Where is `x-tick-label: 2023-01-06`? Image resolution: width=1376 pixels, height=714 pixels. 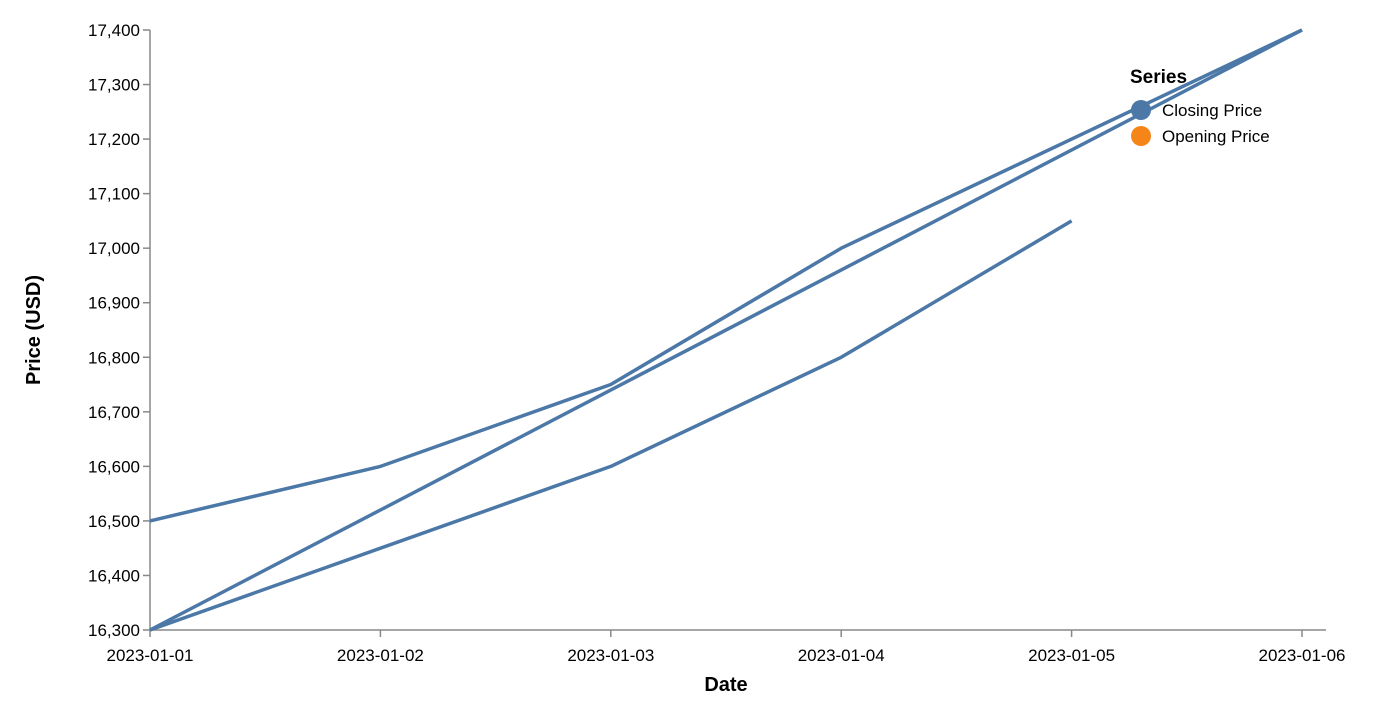
x-tick-label: 2023-01-06 is located at coordinates (1302, 655).